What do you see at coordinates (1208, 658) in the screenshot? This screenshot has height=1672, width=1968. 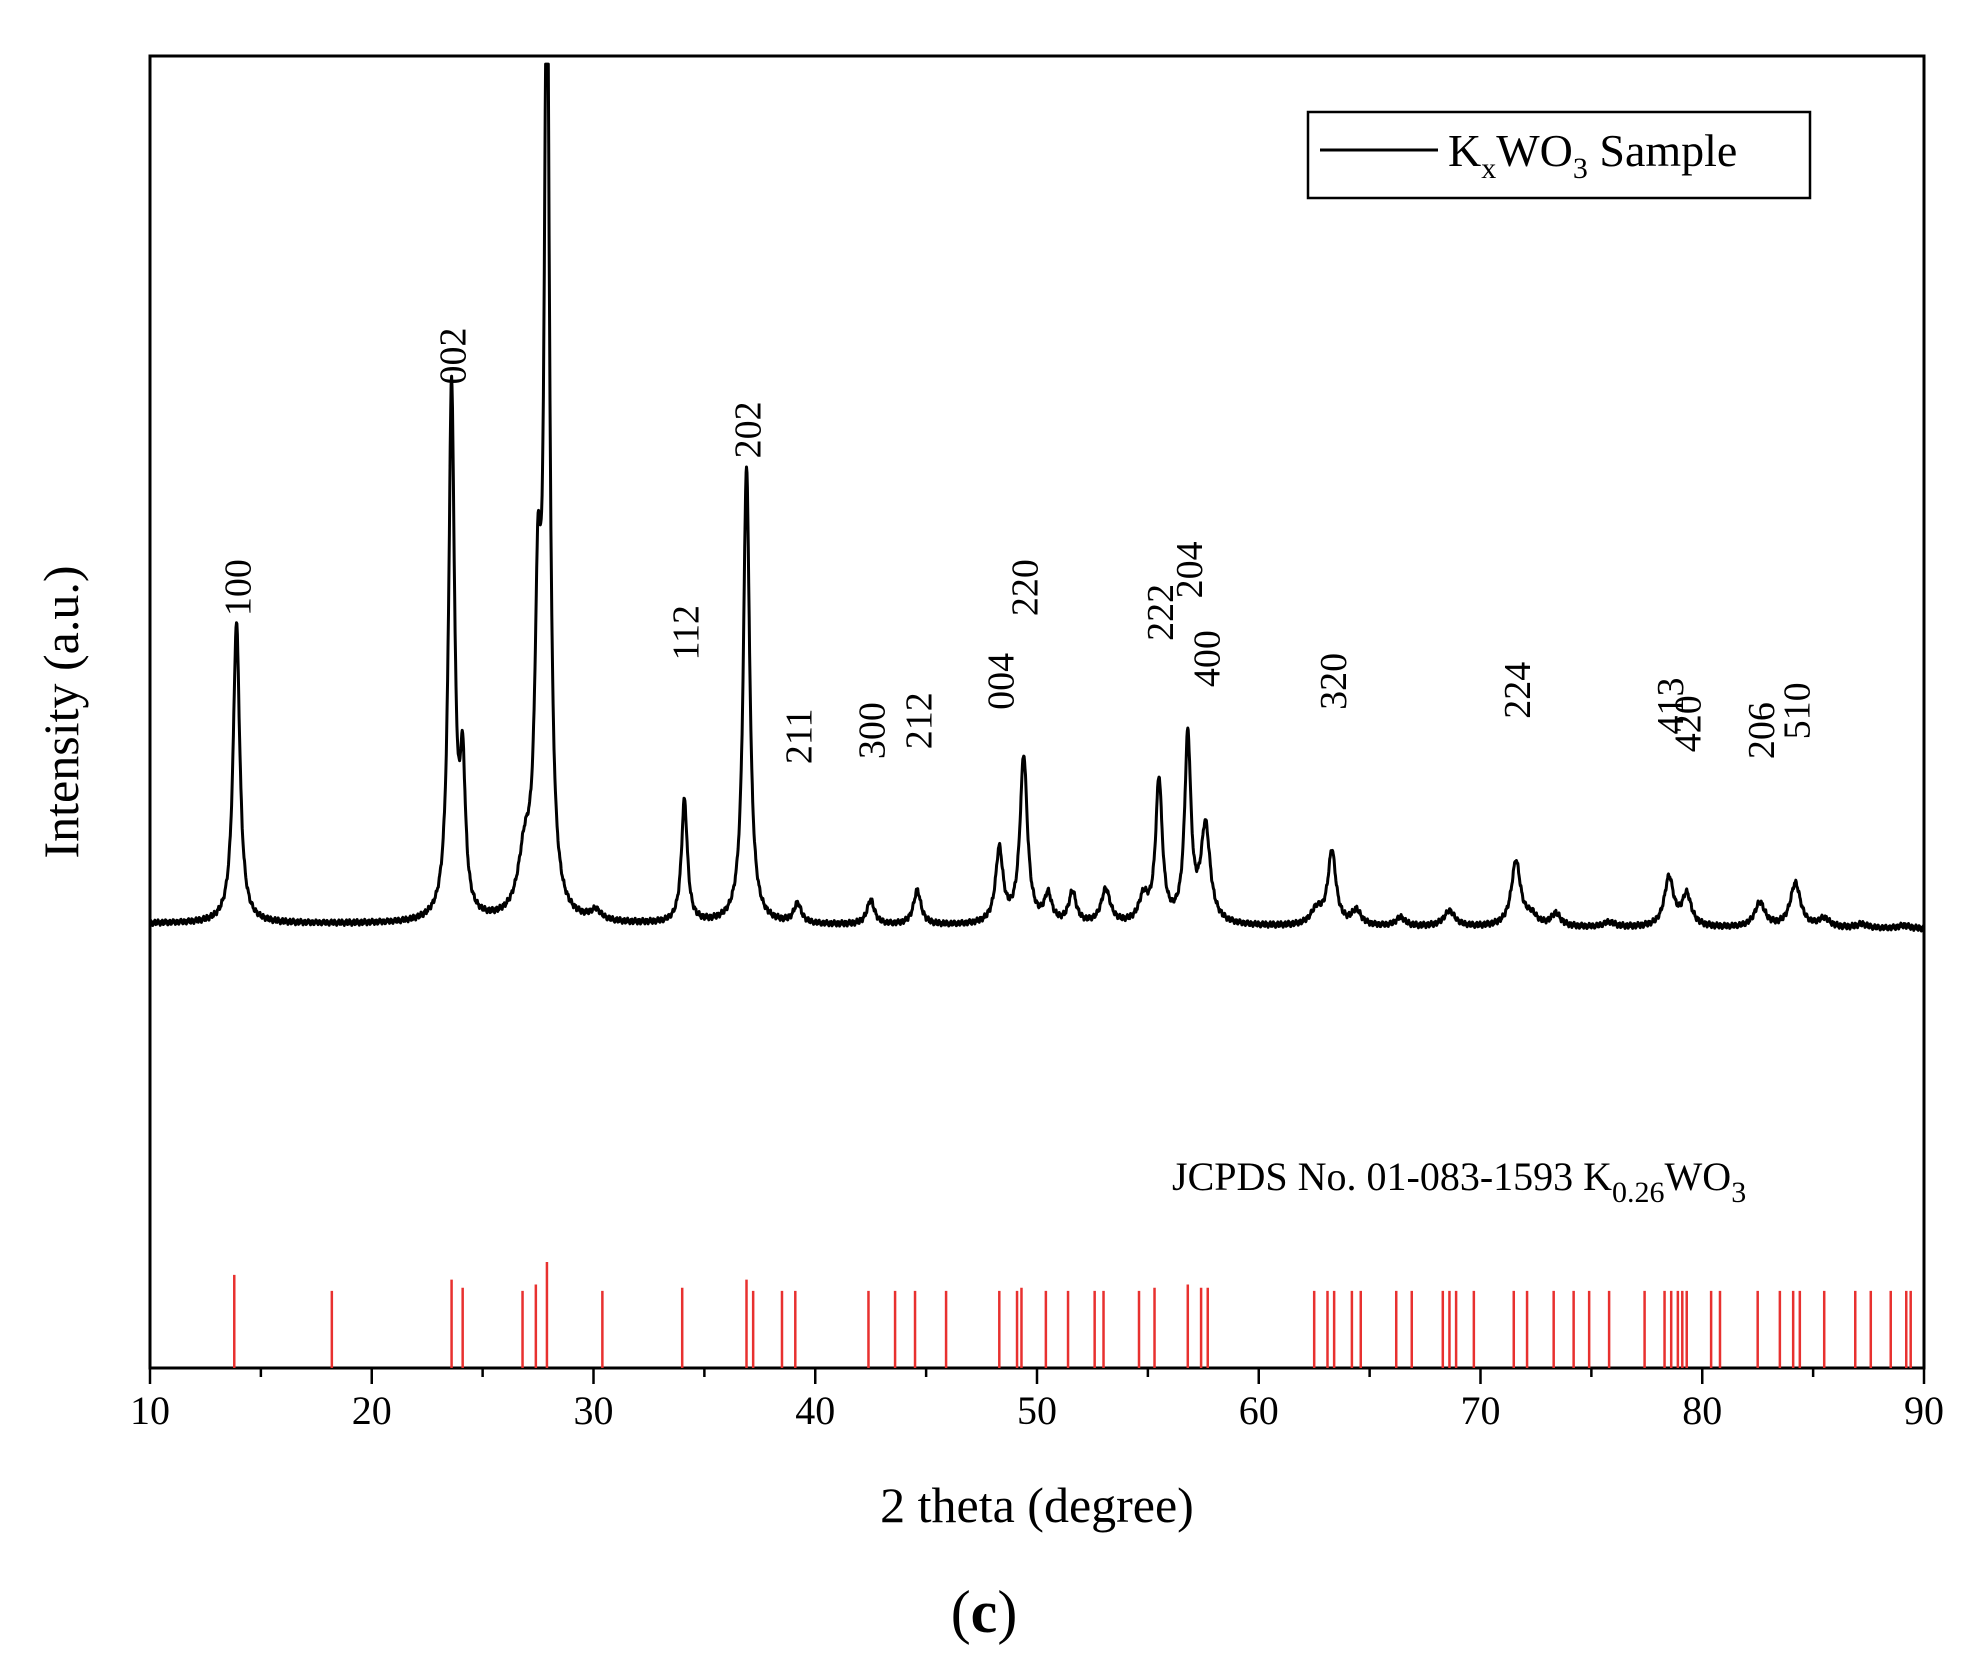 I see `peak-label-400: 400` at bounding box center [1208, 658].